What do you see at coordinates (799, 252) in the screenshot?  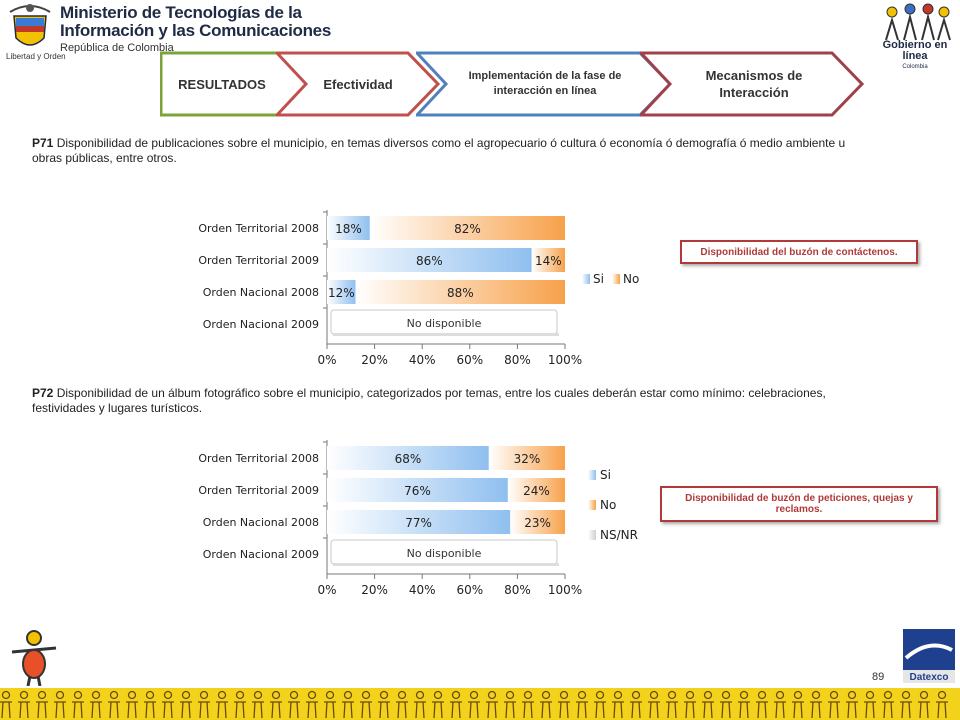 I see `p71-note: Disponibilidad del buzón de contáctenos.` at bounding box center [799, 252].